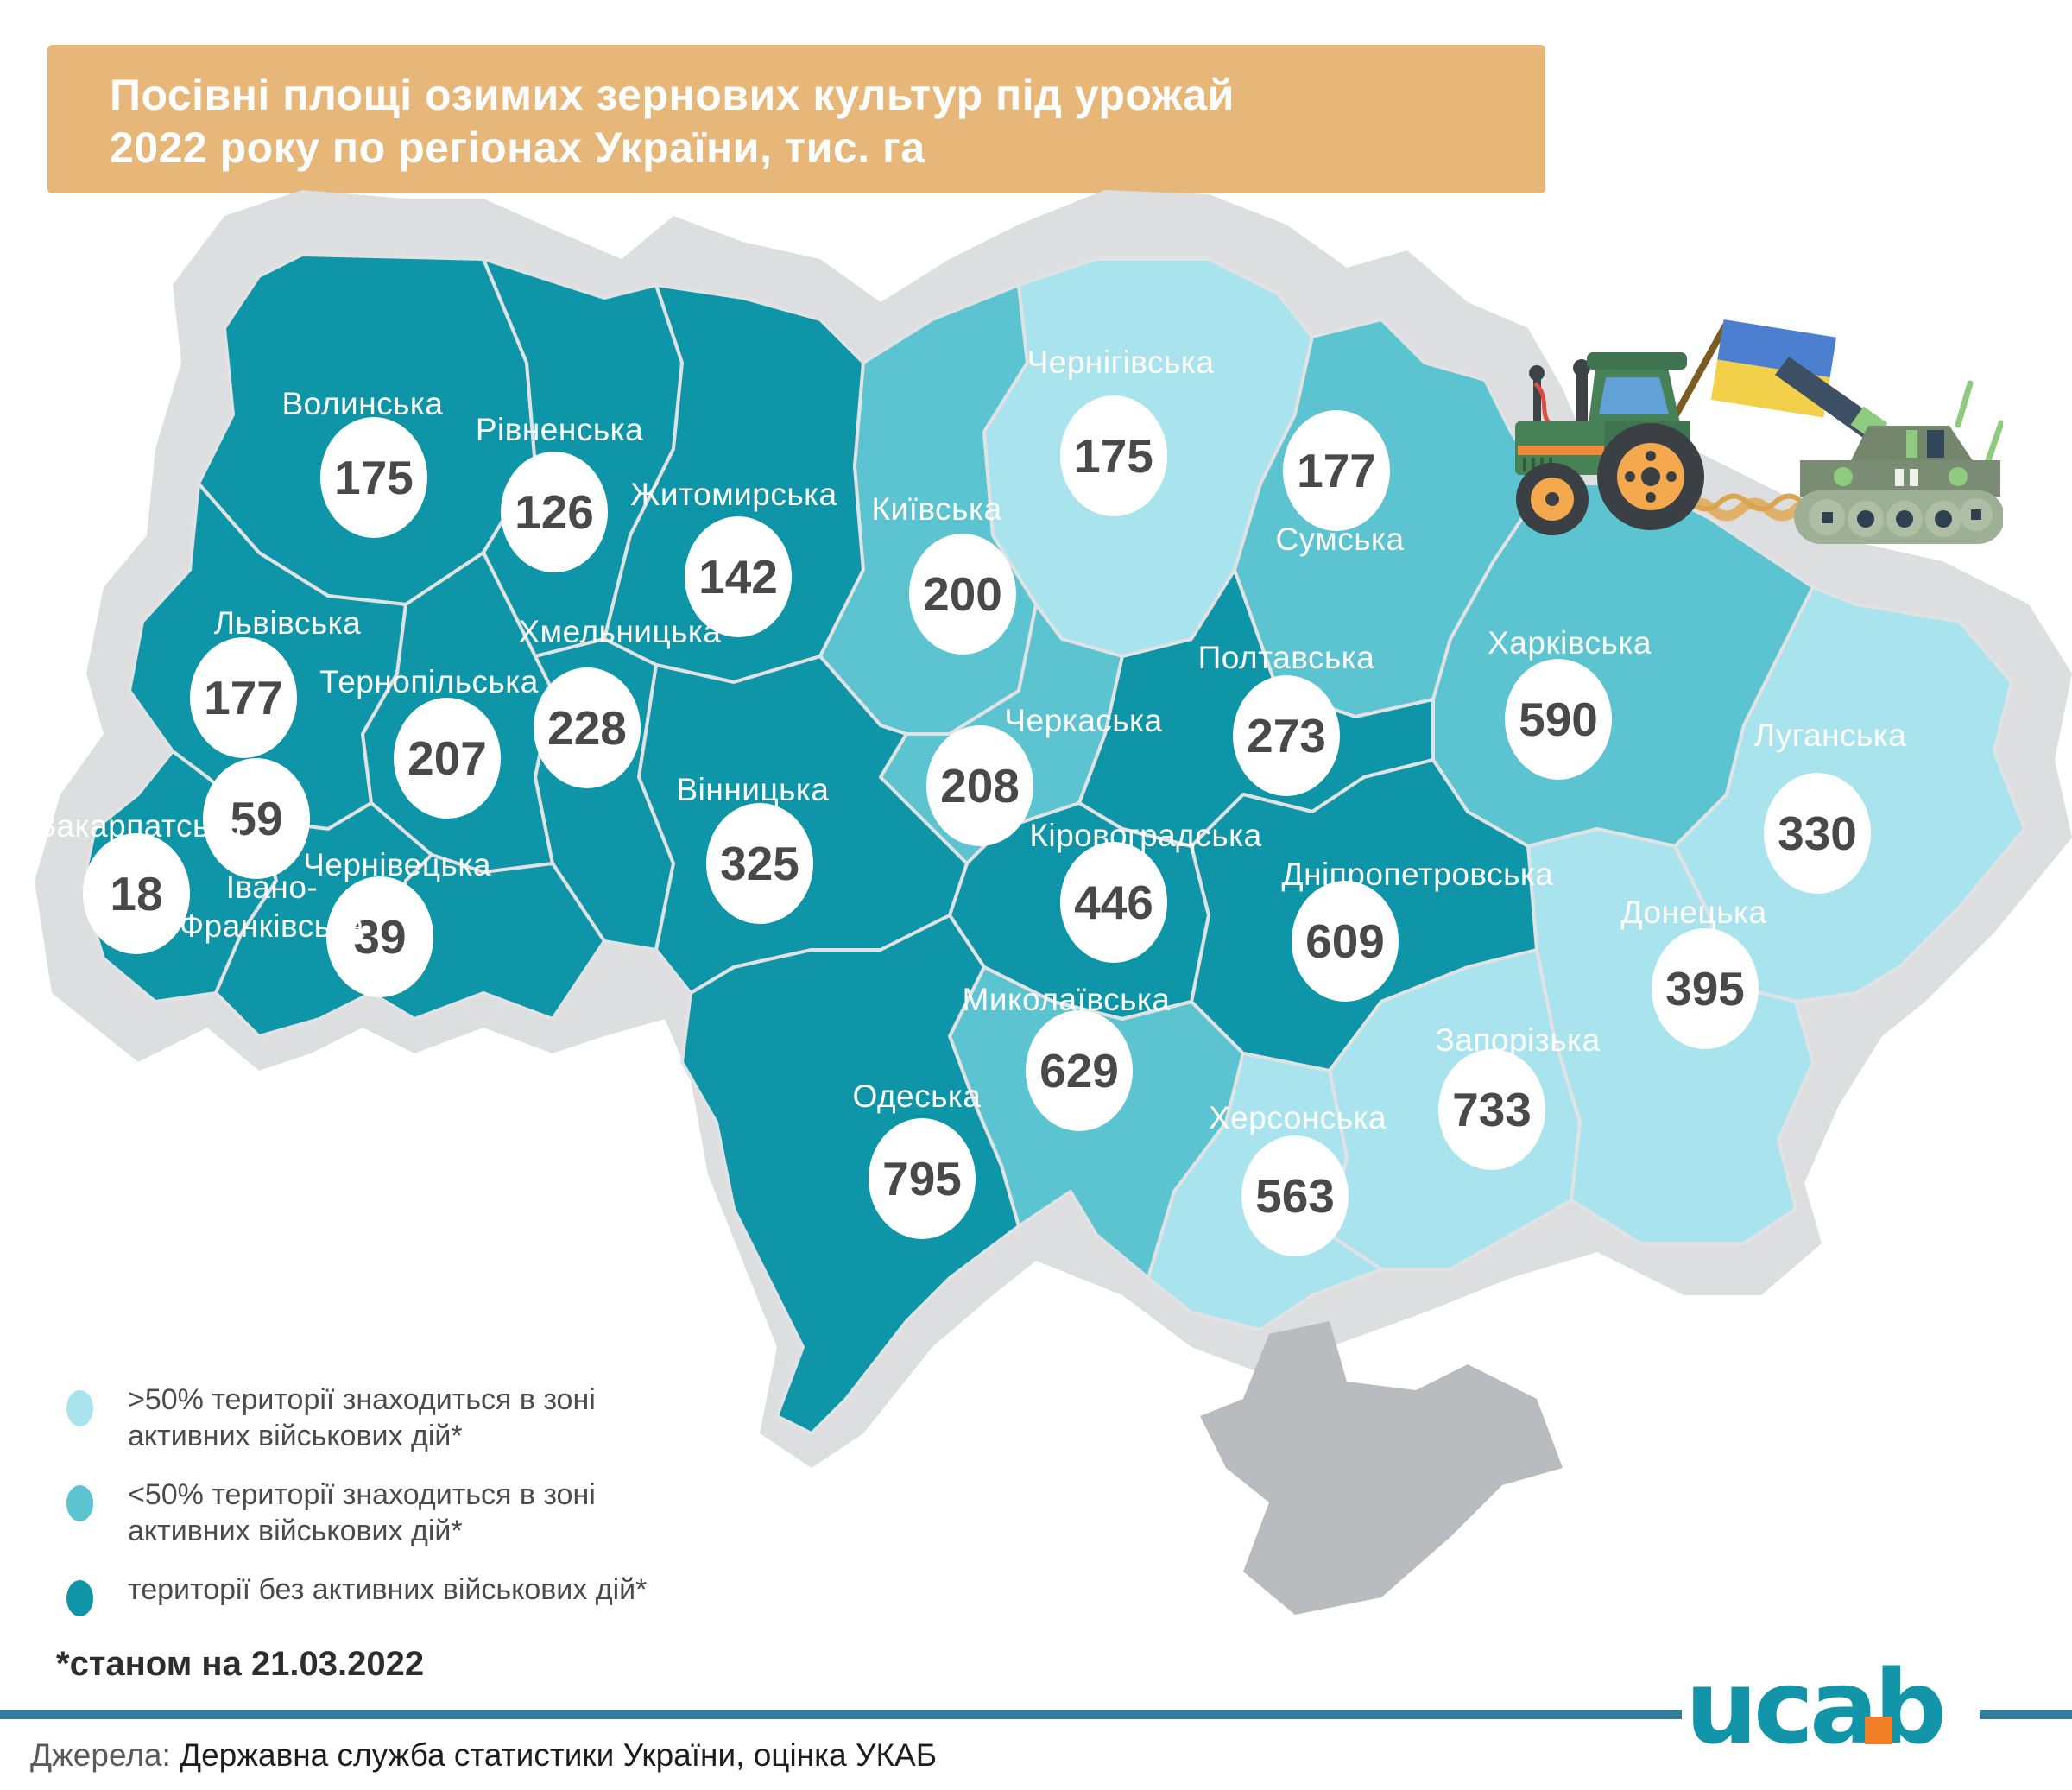 This screenshot has height=1790, width=2072. What do you see at coordinates (917, 1096) in the screenshot?
I see `region-label: Одеська` at bounding box center [917, 1096].